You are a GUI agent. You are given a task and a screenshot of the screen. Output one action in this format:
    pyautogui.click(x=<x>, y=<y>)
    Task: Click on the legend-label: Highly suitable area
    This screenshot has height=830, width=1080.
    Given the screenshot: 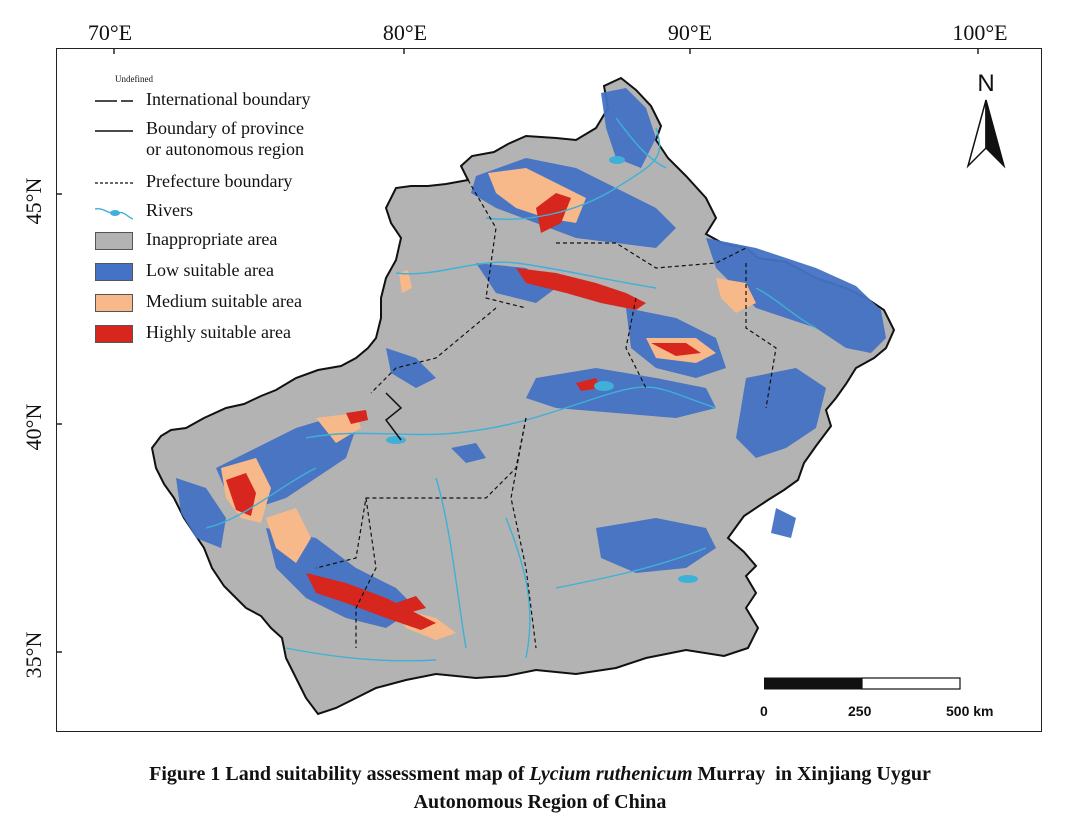 What is the action you would take?
    pyautogui.click(x=218, y=332)
    